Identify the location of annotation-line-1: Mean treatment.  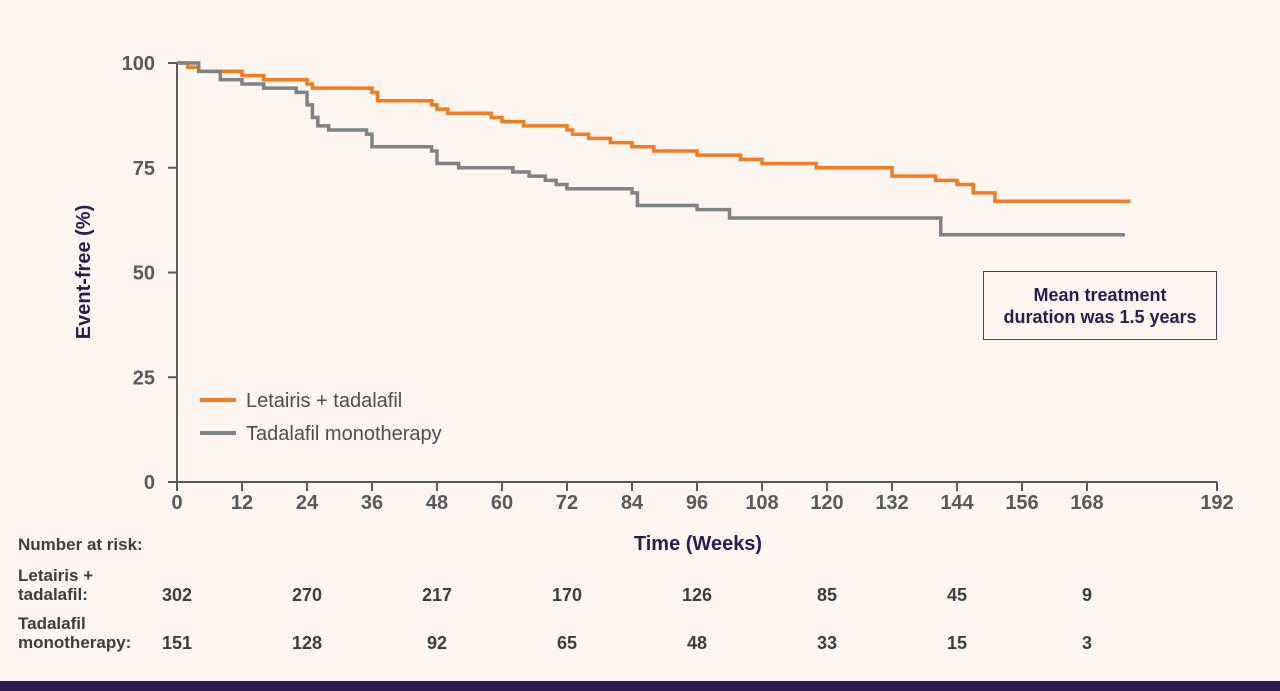
(1100, 294).